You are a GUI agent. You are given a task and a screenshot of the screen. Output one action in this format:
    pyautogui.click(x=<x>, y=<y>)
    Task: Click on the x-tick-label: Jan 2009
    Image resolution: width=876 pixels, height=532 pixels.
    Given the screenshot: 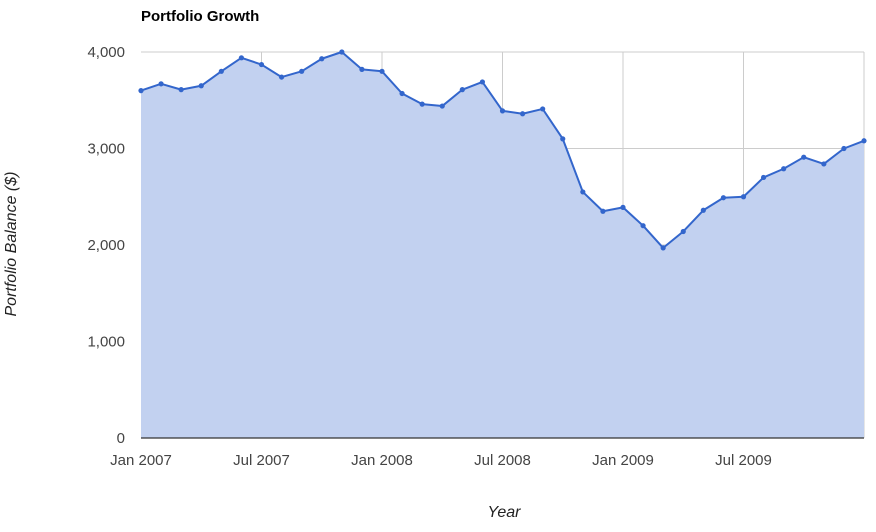 What is the action you would take?
    pyautogui.click(x=623, y=460)
    